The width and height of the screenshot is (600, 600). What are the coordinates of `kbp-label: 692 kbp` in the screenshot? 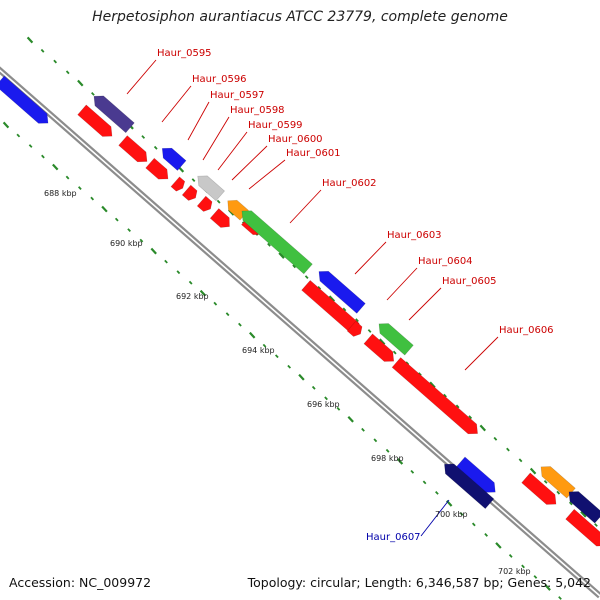 It's located at (192, 296).